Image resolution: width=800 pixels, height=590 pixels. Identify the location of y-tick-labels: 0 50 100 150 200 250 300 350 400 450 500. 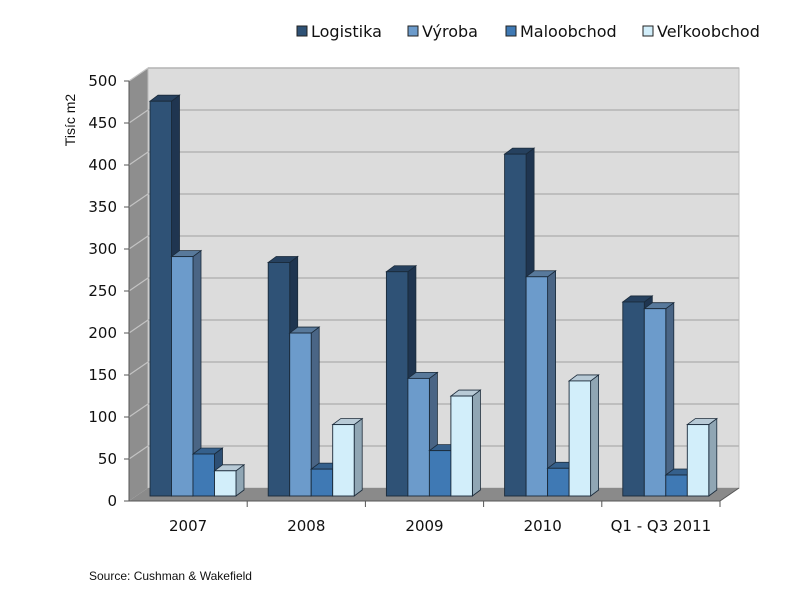
(102, 291).